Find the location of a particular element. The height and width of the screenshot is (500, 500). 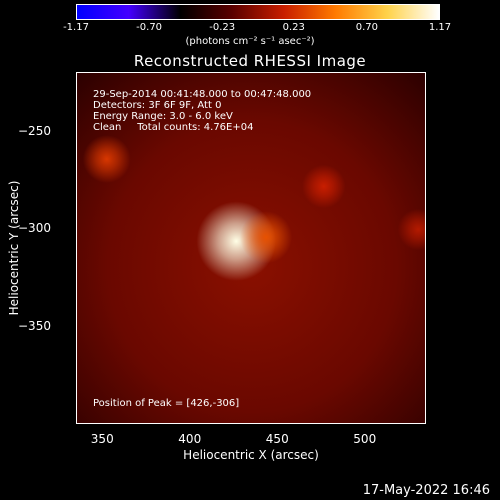

peak-position-text: Position of Peak = [426,-306] is located at coordinates (166, 403).